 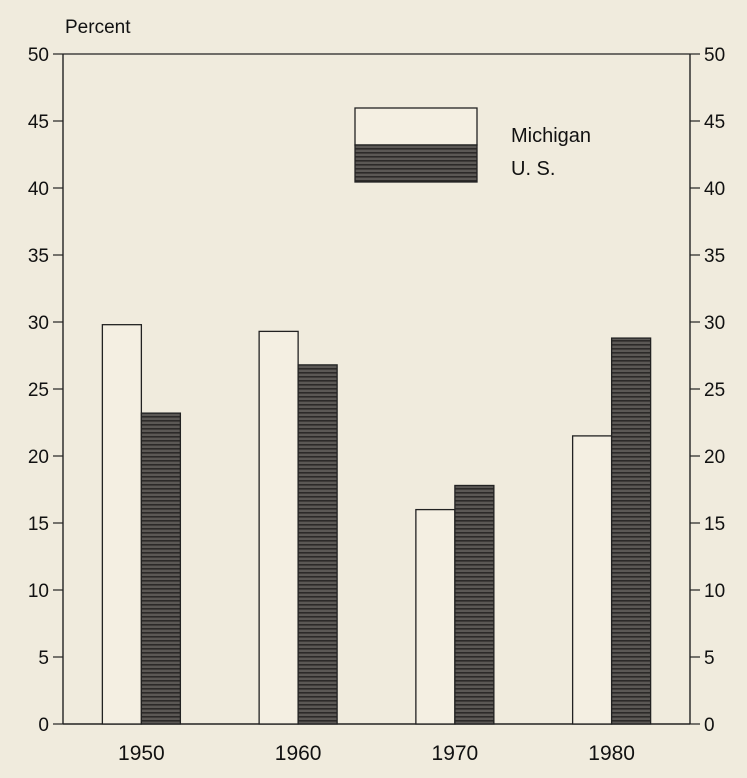 I want to click on bar-u-s-1980, so click(x=631, y=531).